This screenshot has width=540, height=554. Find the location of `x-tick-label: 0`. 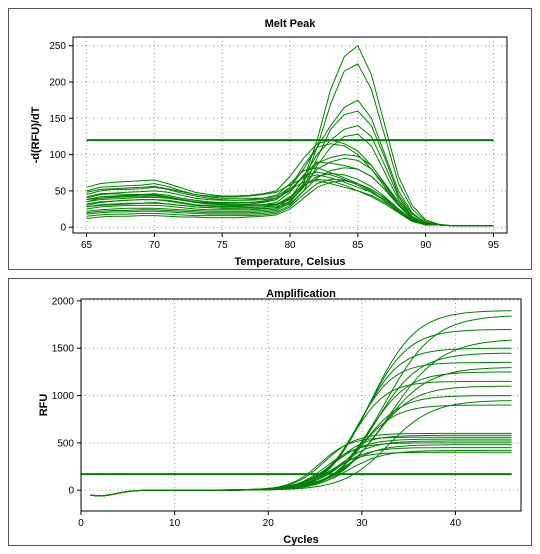

x-tick-label: 0 is located at coordinates (81, 523).